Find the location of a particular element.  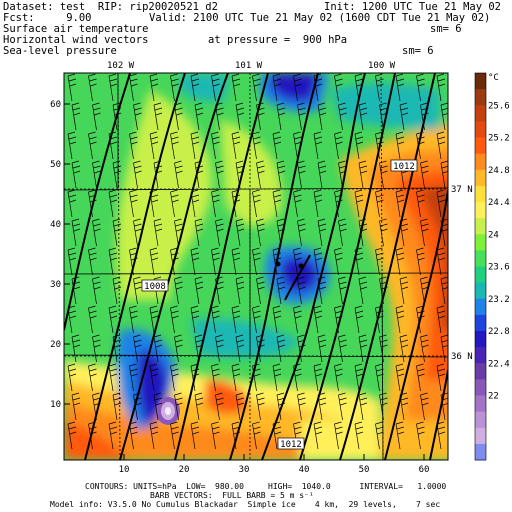

colorbar-unit: °C is located at coordinates (493, 78).